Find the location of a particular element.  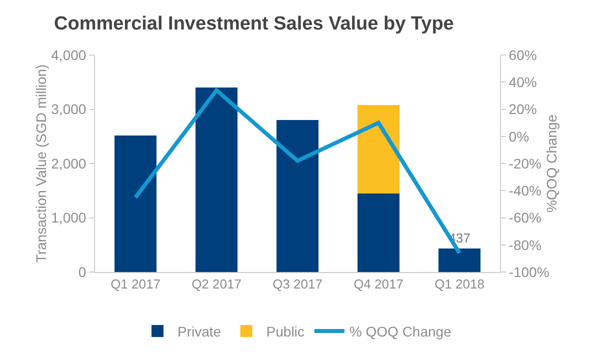

legend-label: Public is located at coordinates (285, 331).